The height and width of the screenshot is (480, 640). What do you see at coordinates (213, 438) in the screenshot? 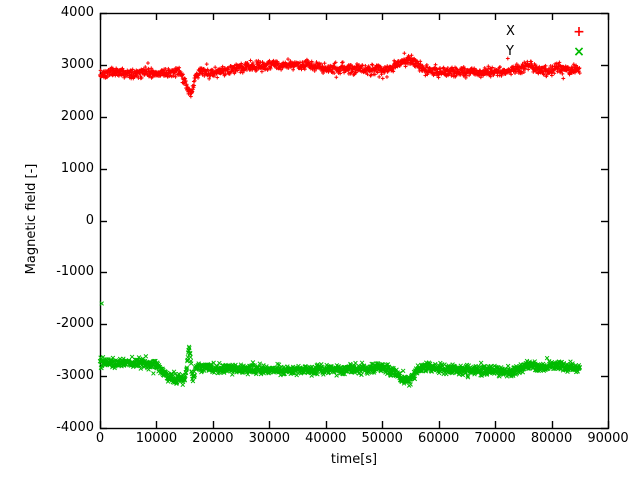
I see `x-tick-label: 20000` at bounding box center [213, 438].